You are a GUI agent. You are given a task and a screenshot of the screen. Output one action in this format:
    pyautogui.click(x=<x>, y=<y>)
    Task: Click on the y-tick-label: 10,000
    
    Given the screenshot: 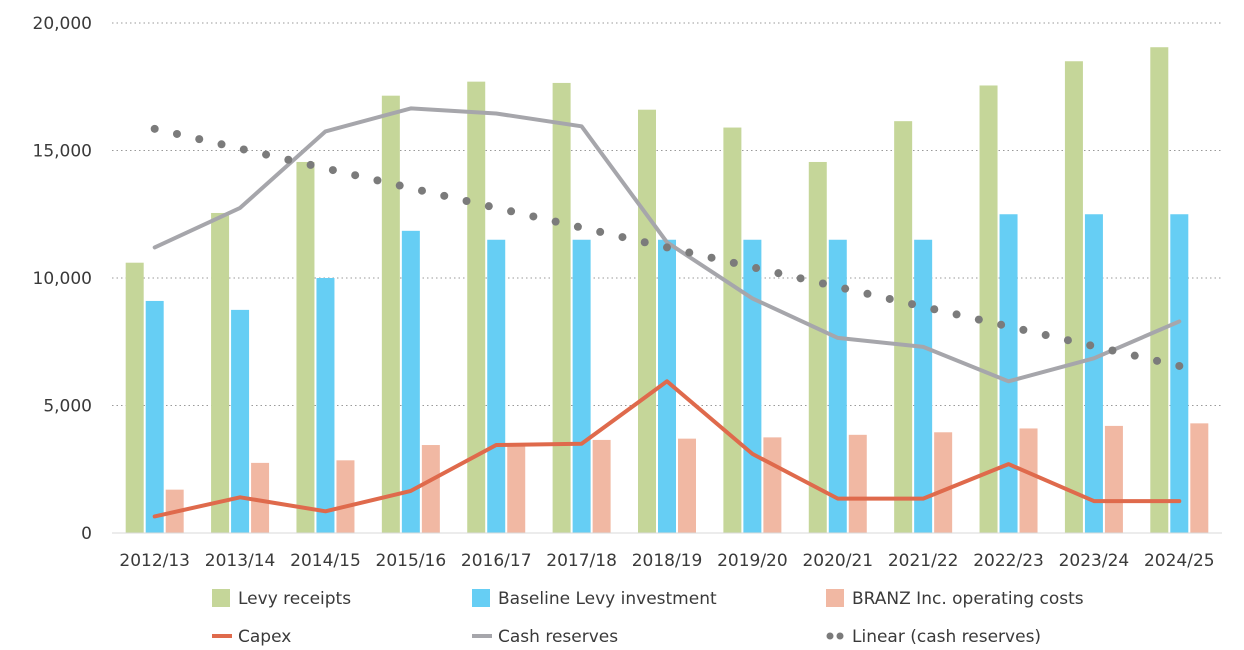 What is the action you would take?
    pyautogui.click(x=62, y=279)
    